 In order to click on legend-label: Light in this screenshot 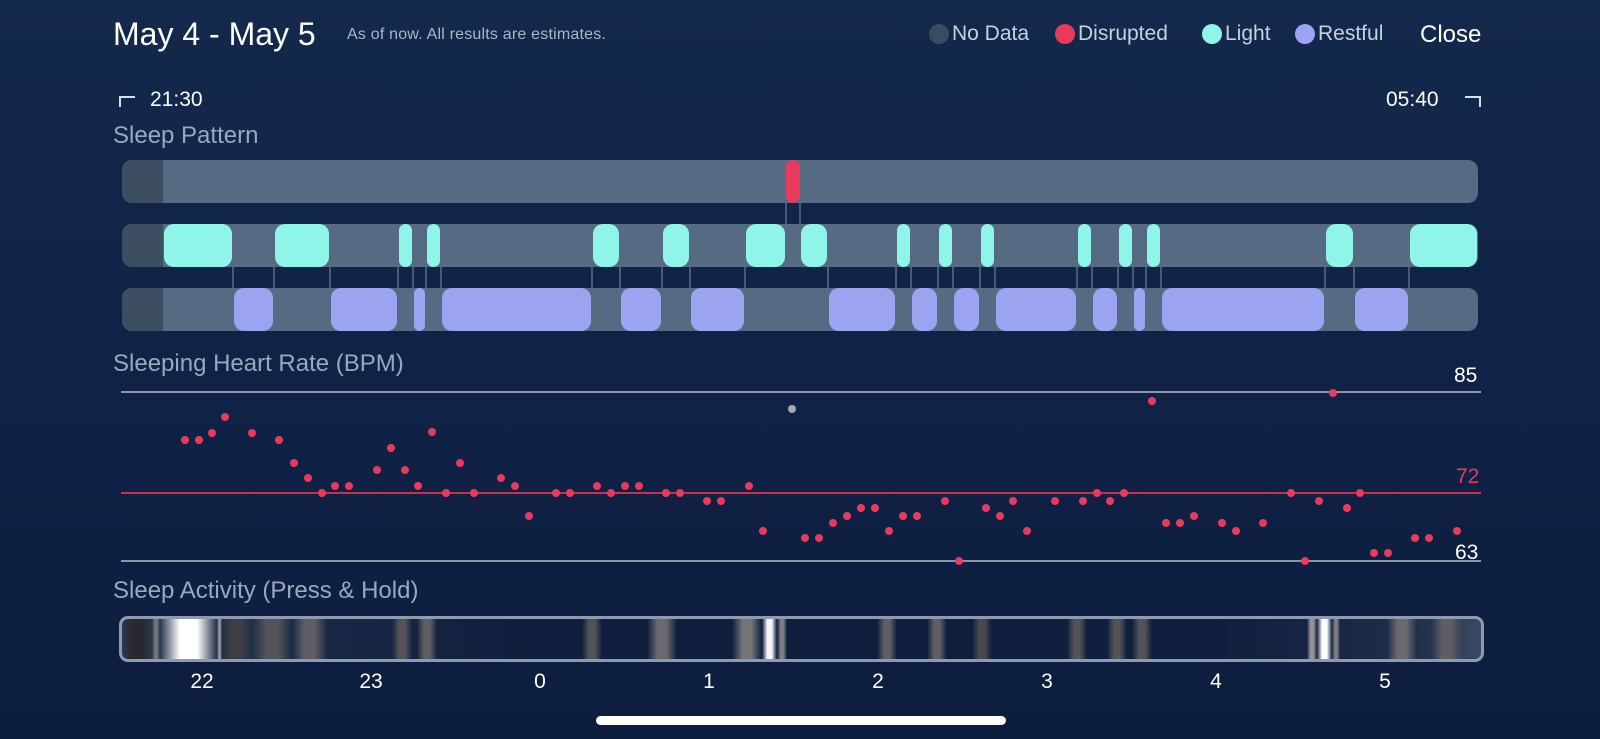, I will do `click(1248, 33)`.